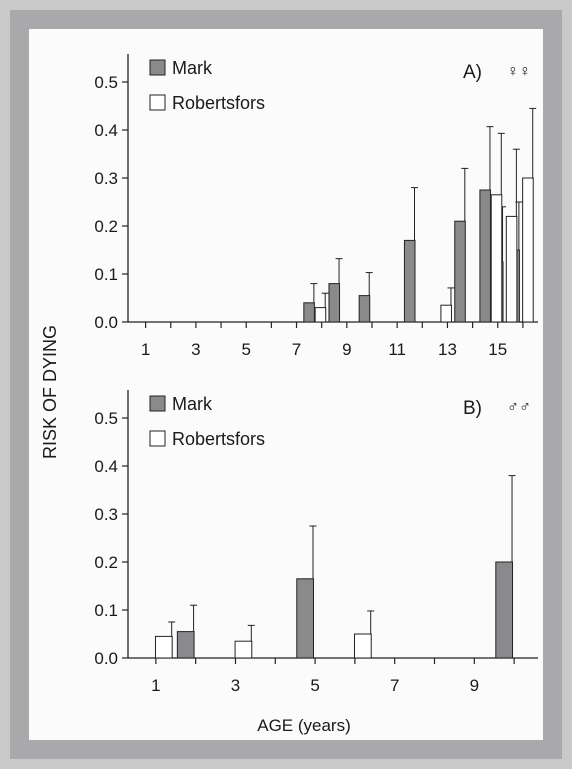  Describe the element at coordinates (195, 349) in the screenshot. I see `p0-x-tick-label: 3` at that location.